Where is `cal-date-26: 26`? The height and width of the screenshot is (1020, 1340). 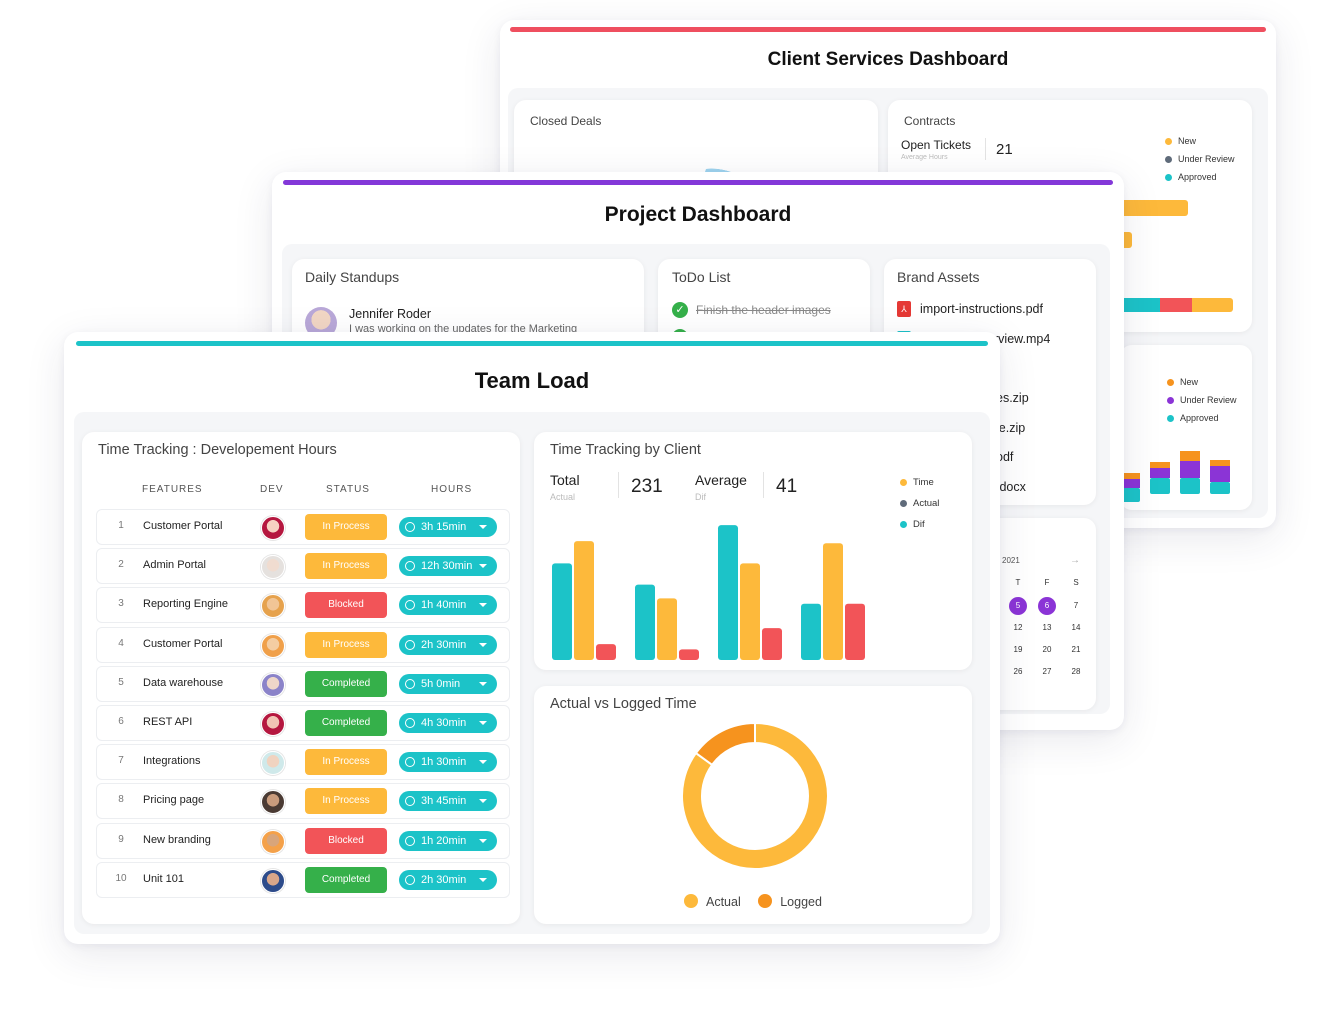 cal-date-26: 26 is located at coordinates (1018, 671).